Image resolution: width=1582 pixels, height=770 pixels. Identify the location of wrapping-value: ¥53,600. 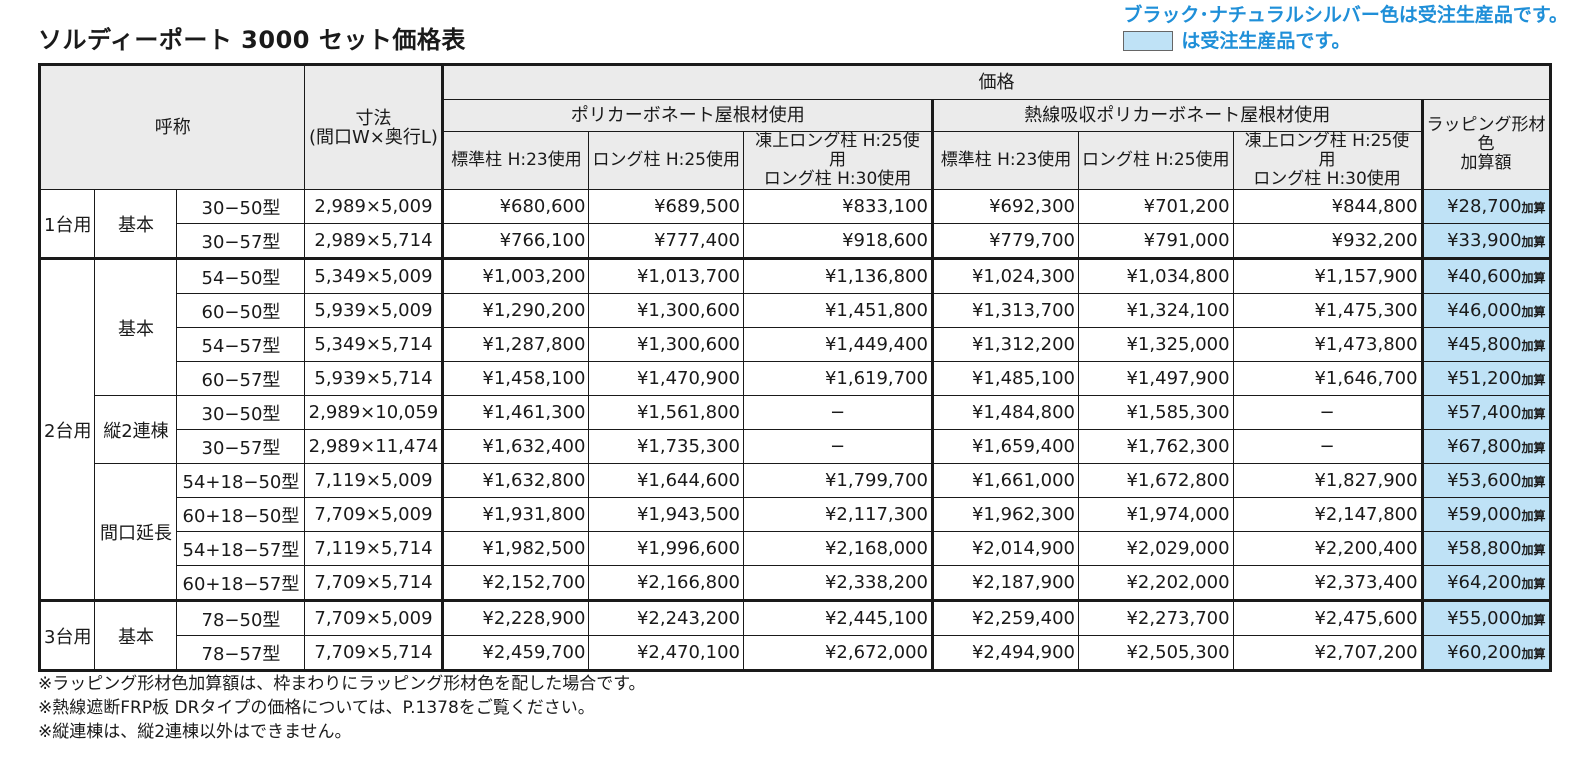
(1484, 480).